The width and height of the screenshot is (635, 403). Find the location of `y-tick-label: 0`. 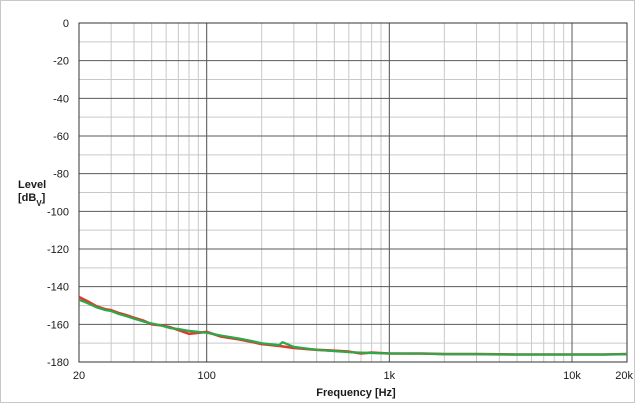

y-tick-label: 0 is located at coordinates (66, 24).